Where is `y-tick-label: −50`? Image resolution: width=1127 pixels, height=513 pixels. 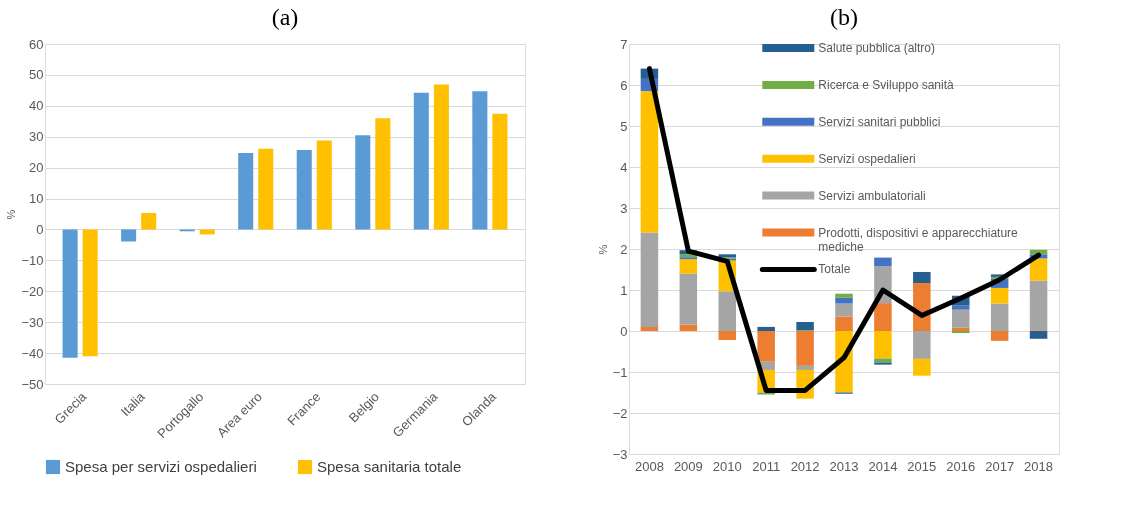 y-tick-label: −50 is located at coordinates (32, 384).